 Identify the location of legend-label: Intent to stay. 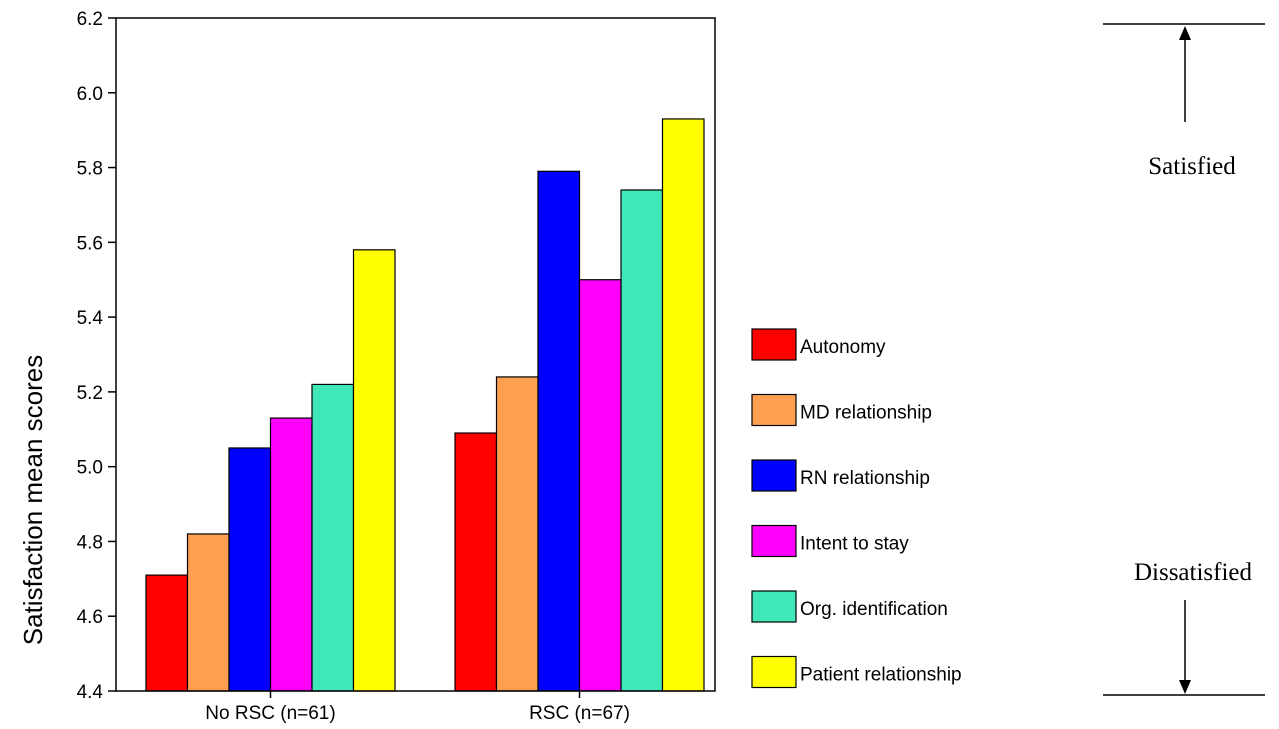
(854, 544).